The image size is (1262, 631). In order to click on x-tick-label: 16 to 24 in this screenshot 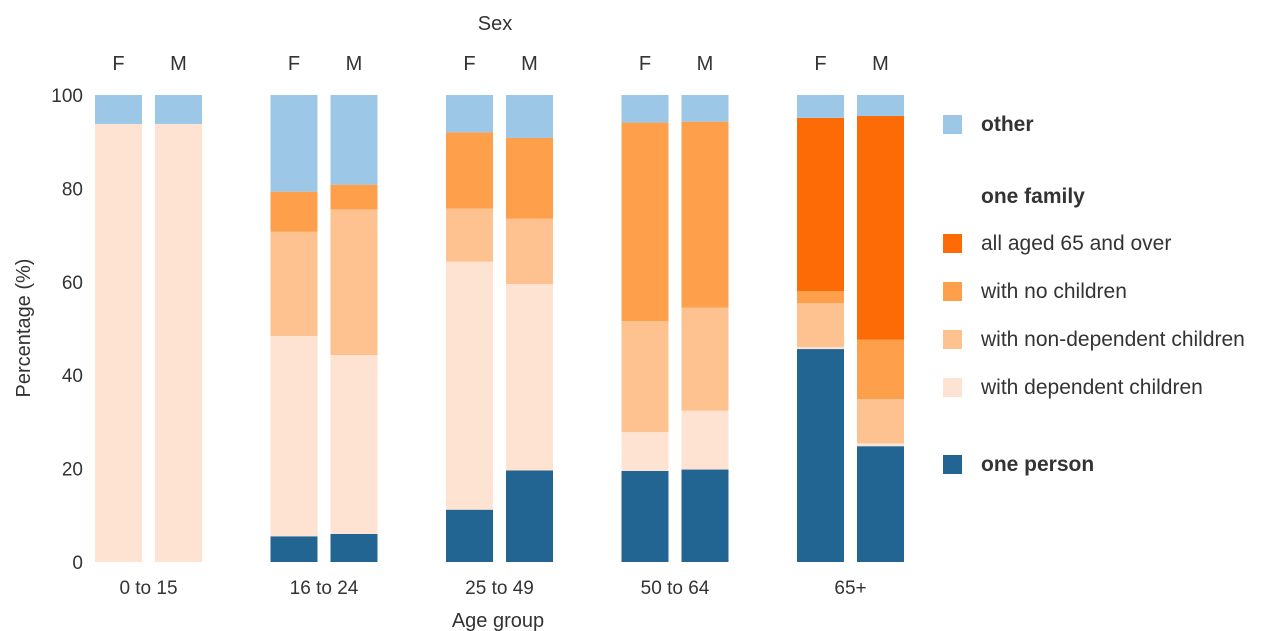, I will do `click(324, 588)`.